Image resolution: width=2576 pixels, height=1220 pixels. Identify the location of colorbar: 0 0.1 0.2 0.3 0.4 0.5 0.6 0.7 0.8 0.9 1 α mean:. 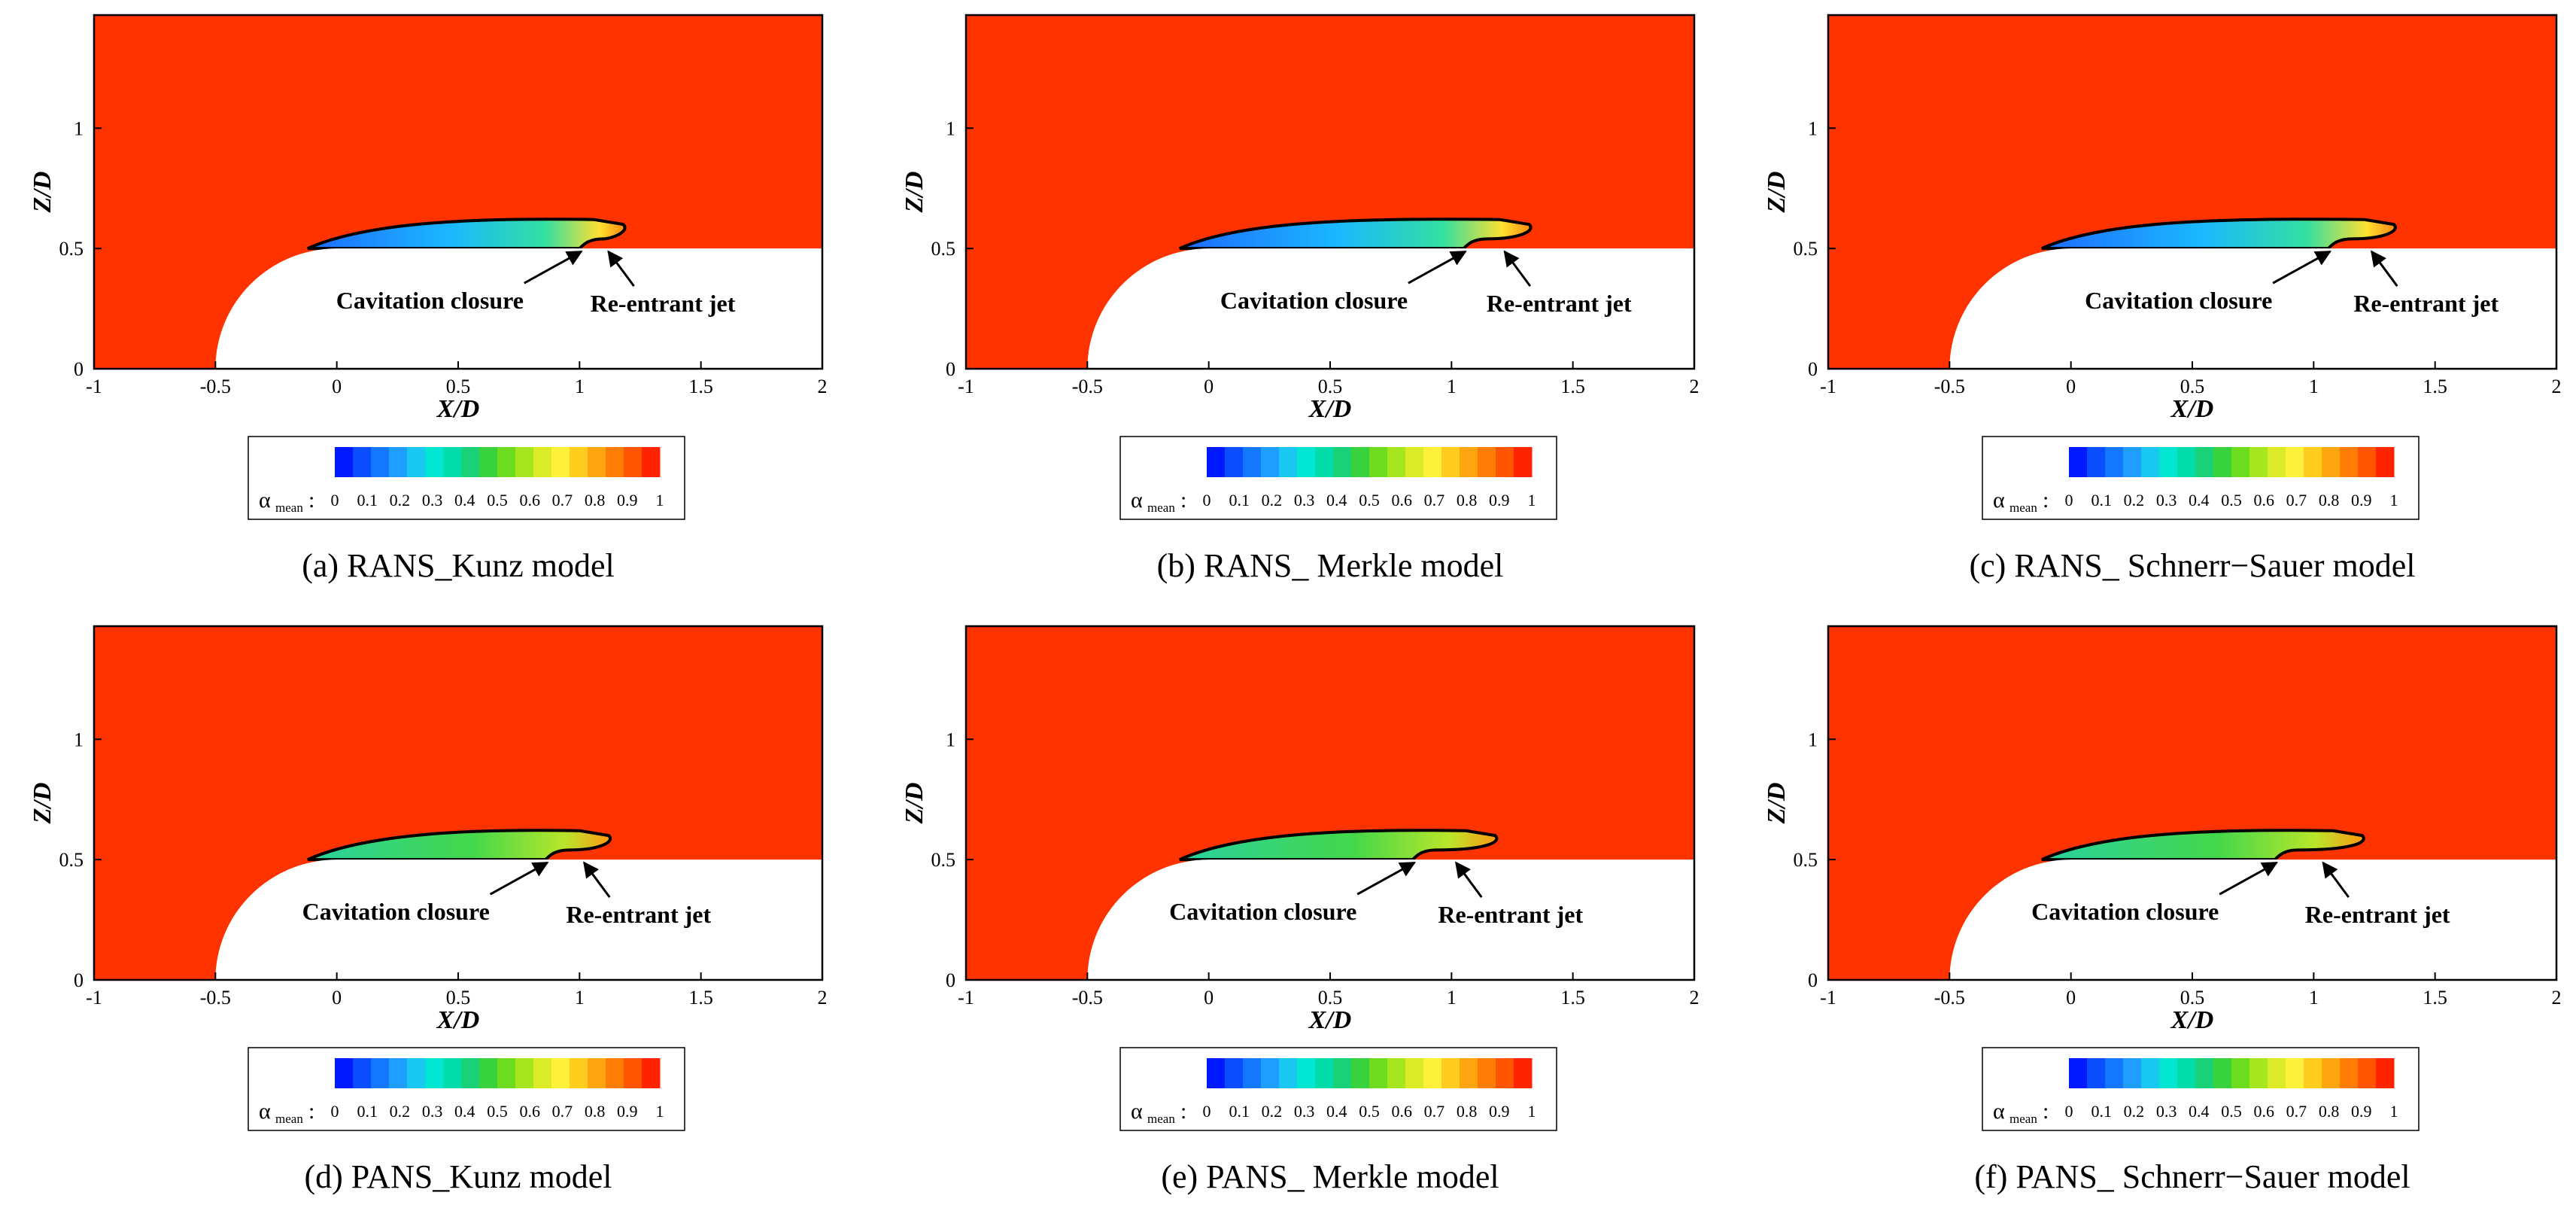
(466, 1089).